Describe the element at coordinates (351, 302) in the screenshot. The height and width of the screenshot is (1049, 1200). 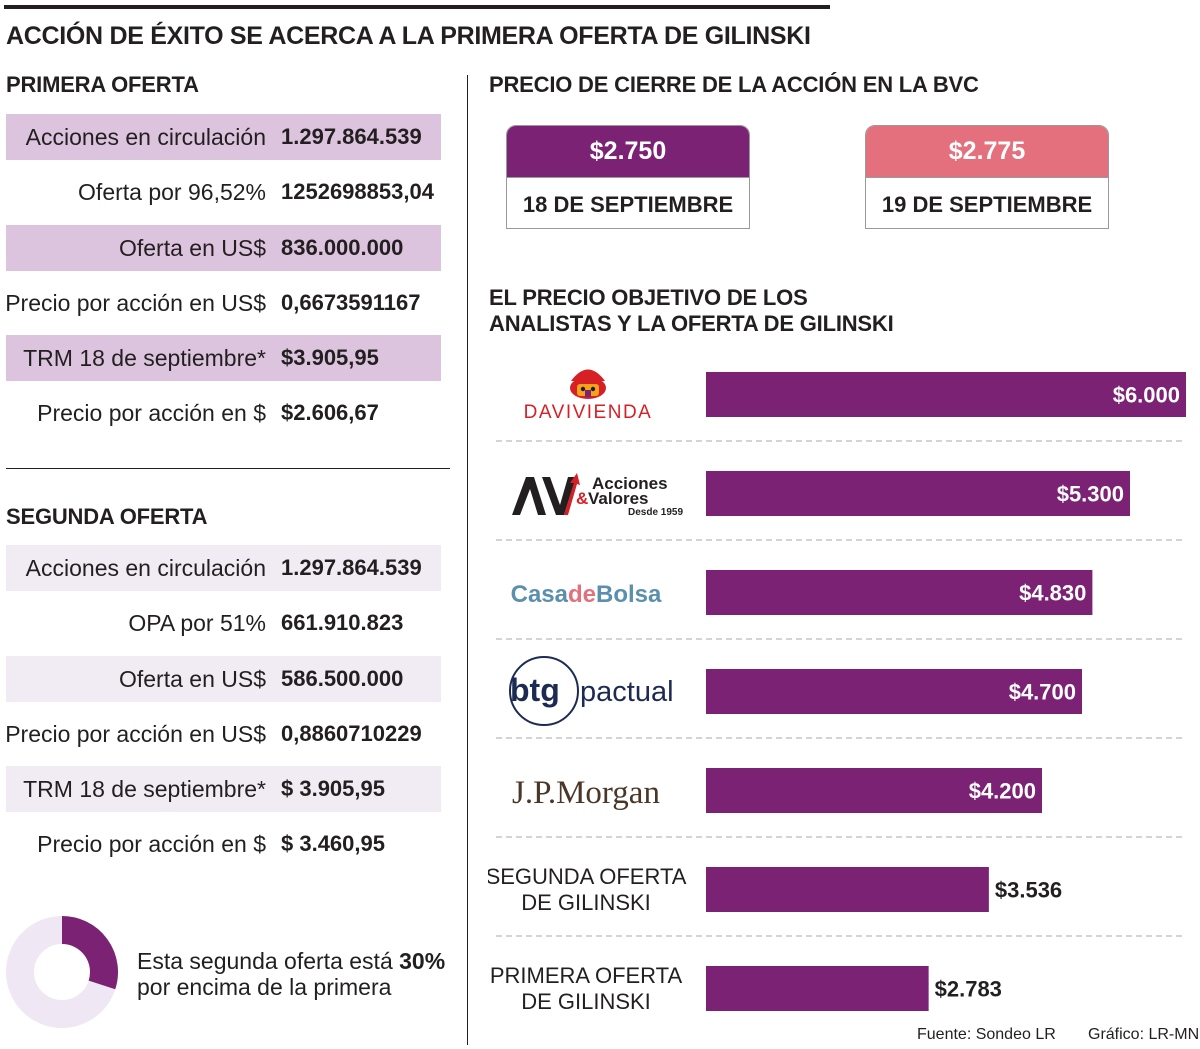
I see `row-value: 0,6673591167` at that location.